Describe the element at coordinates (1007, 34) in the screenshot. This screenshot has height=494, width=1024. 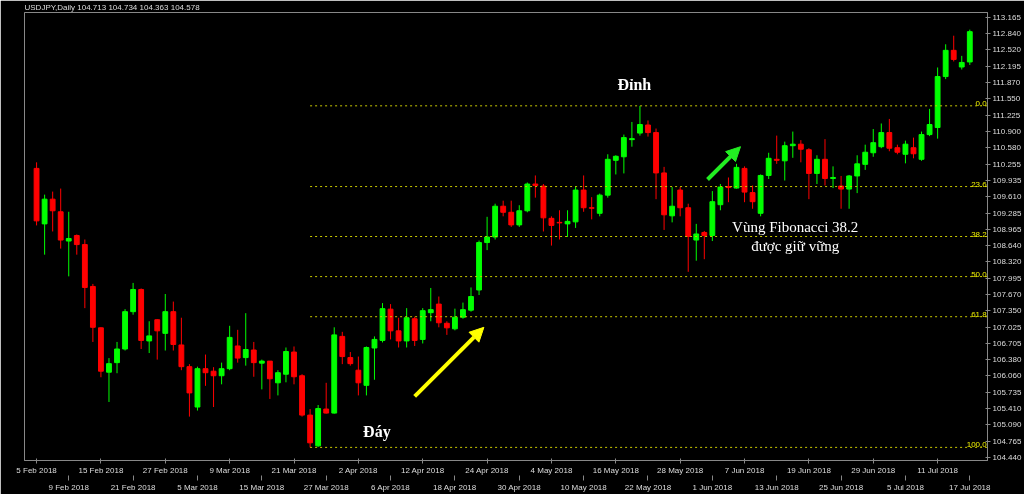
I see `y-tick-label: 112.840` at that location.